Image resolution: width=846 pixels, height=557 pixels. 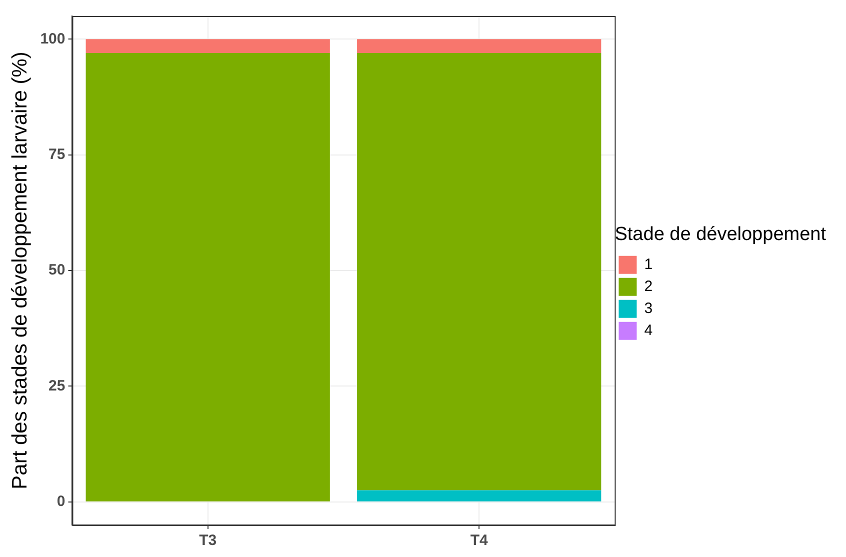 What do you see at coordinates (53, 39) in the screenshot?
I see `y-tick-label: 100` at bounding box center [53, 39].